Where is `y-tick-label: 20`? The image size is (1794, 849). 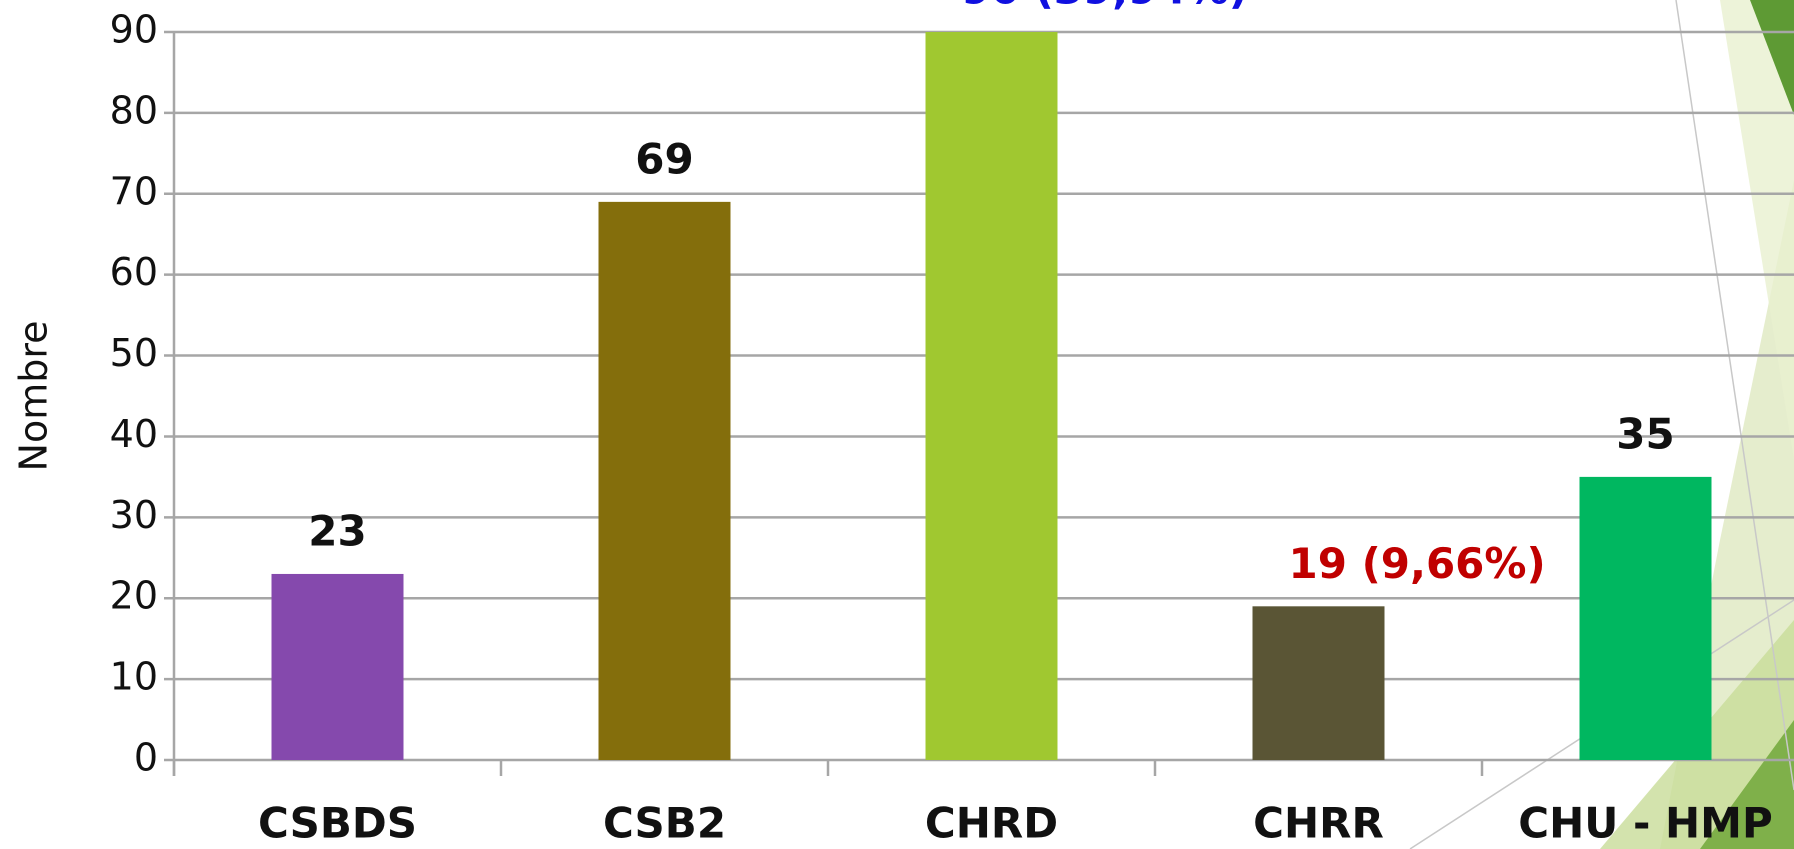 y-tick-label: 20 is located at coordinates (134, 596).